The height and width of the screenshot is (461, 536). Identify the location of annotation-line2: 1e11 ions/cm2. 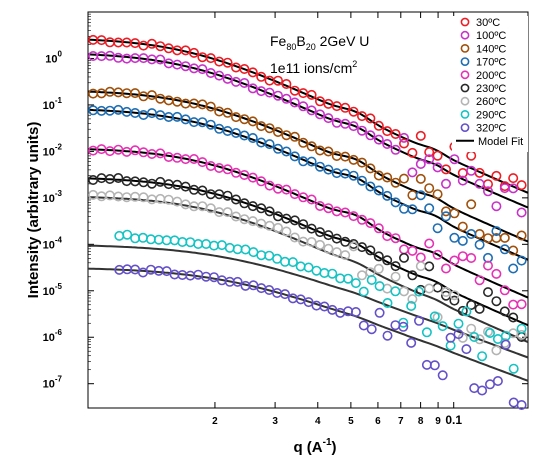
(313, 67).